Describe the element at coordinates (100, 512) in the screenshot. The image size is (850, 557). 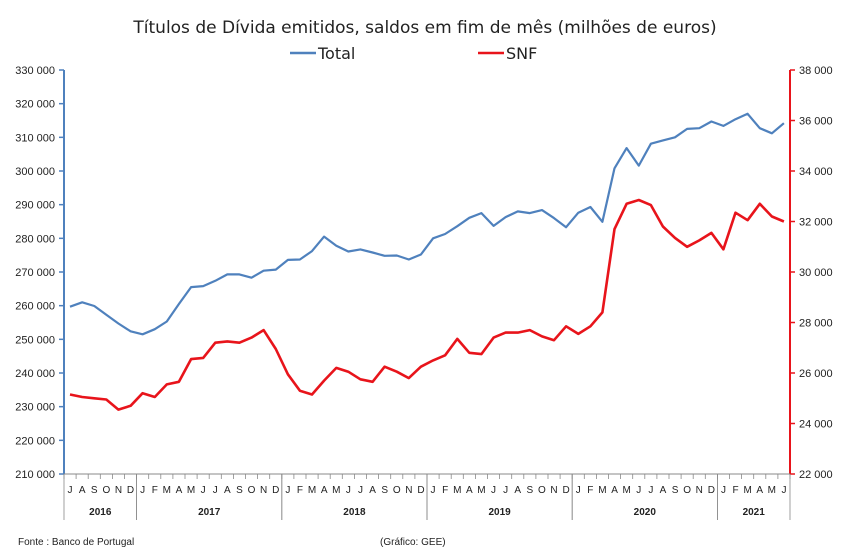
I see `year-label: 2016` at that location.